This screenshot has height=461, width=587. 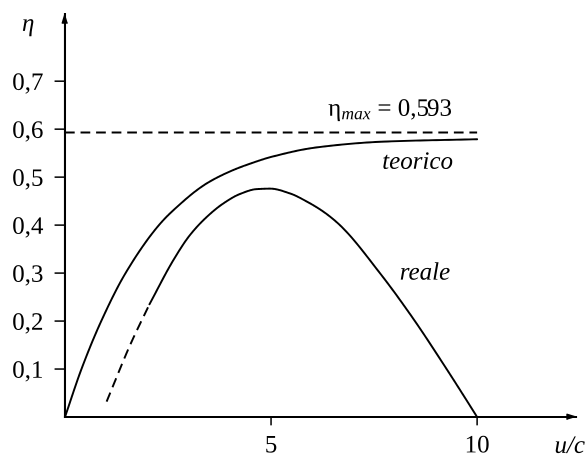 I want to click on y-tick-label: 0,2, so click(x=27, y=323).